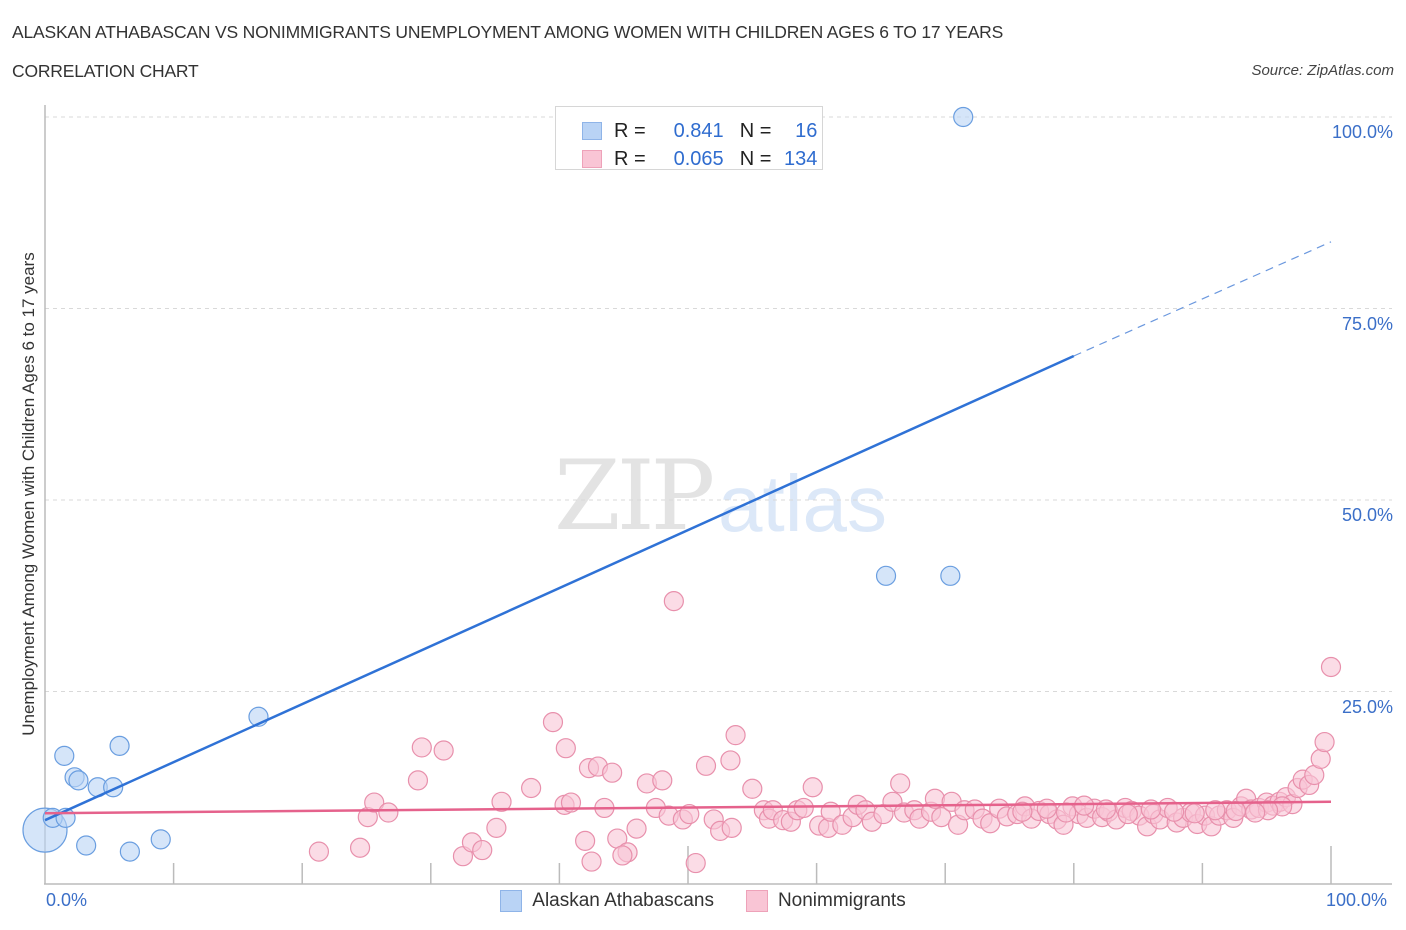 This screenshot has height=930, width=1406. I want to click on stats-row-nonimmigrants: R = 0.065 N = 134, so click(699, 159).